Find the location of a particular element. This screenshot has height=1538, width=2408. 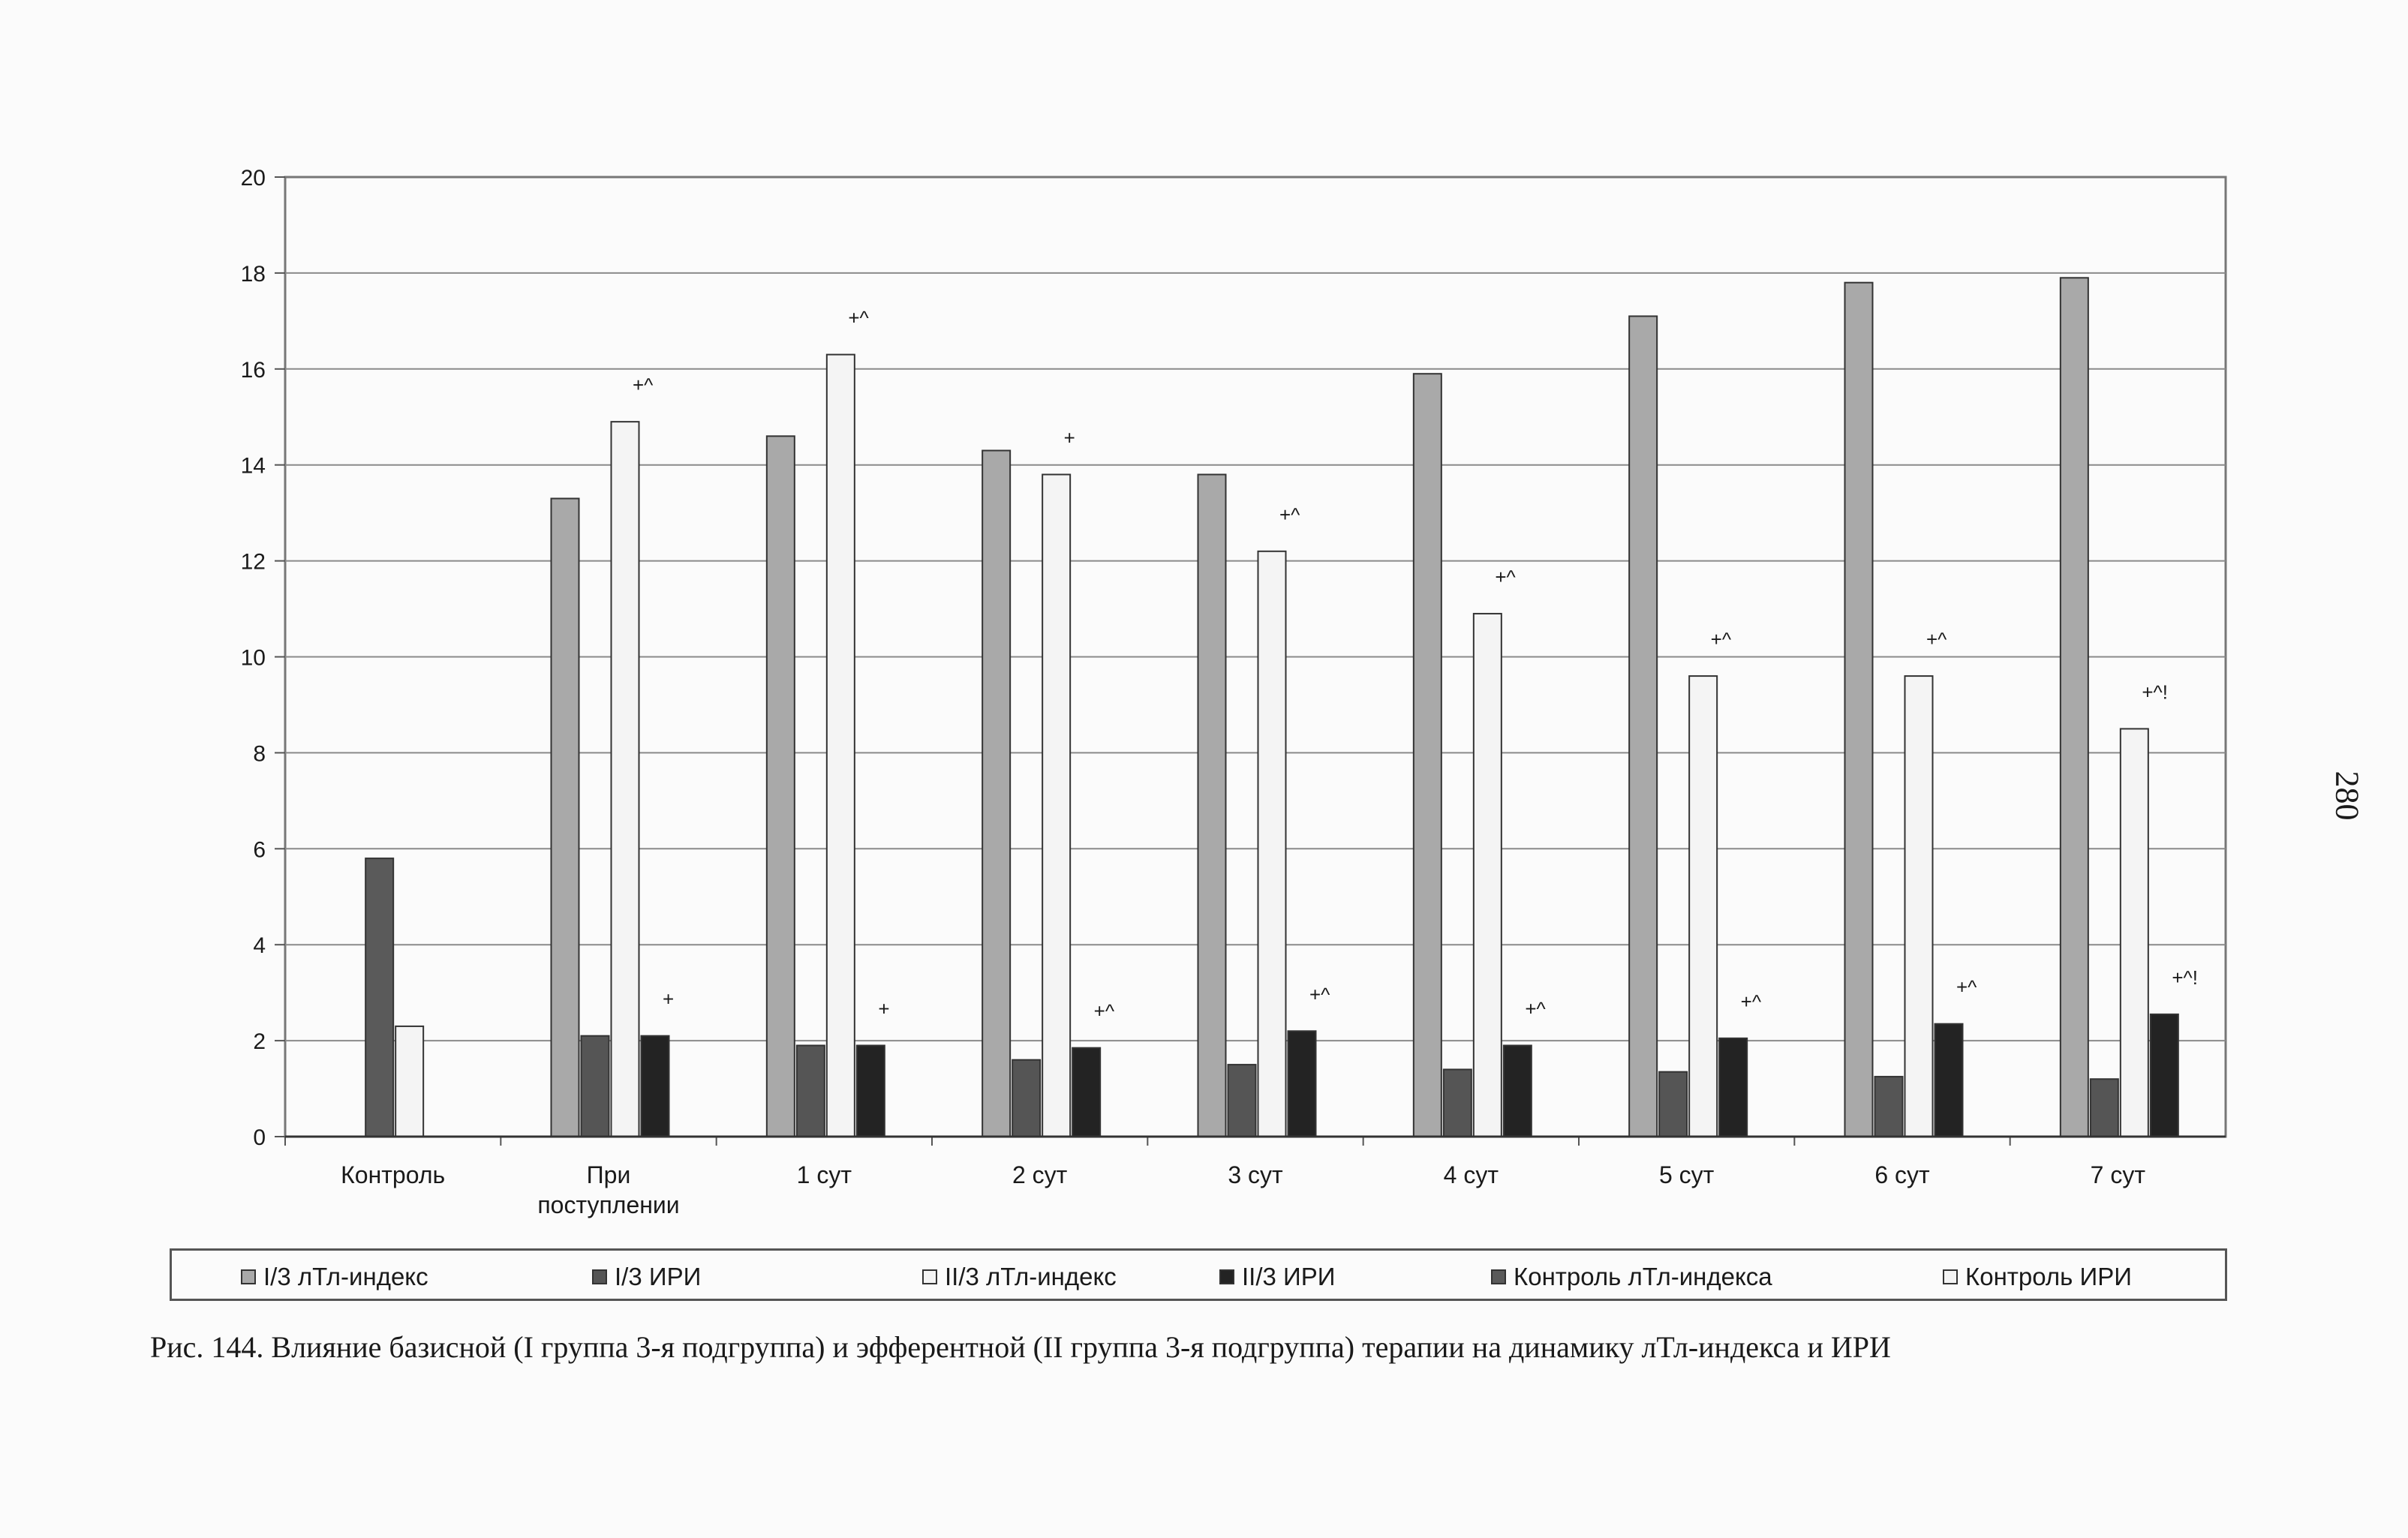

y-axis: 0 2 4 6 8 10 12 14 16 18 20 is located at coordinates (263, 658).